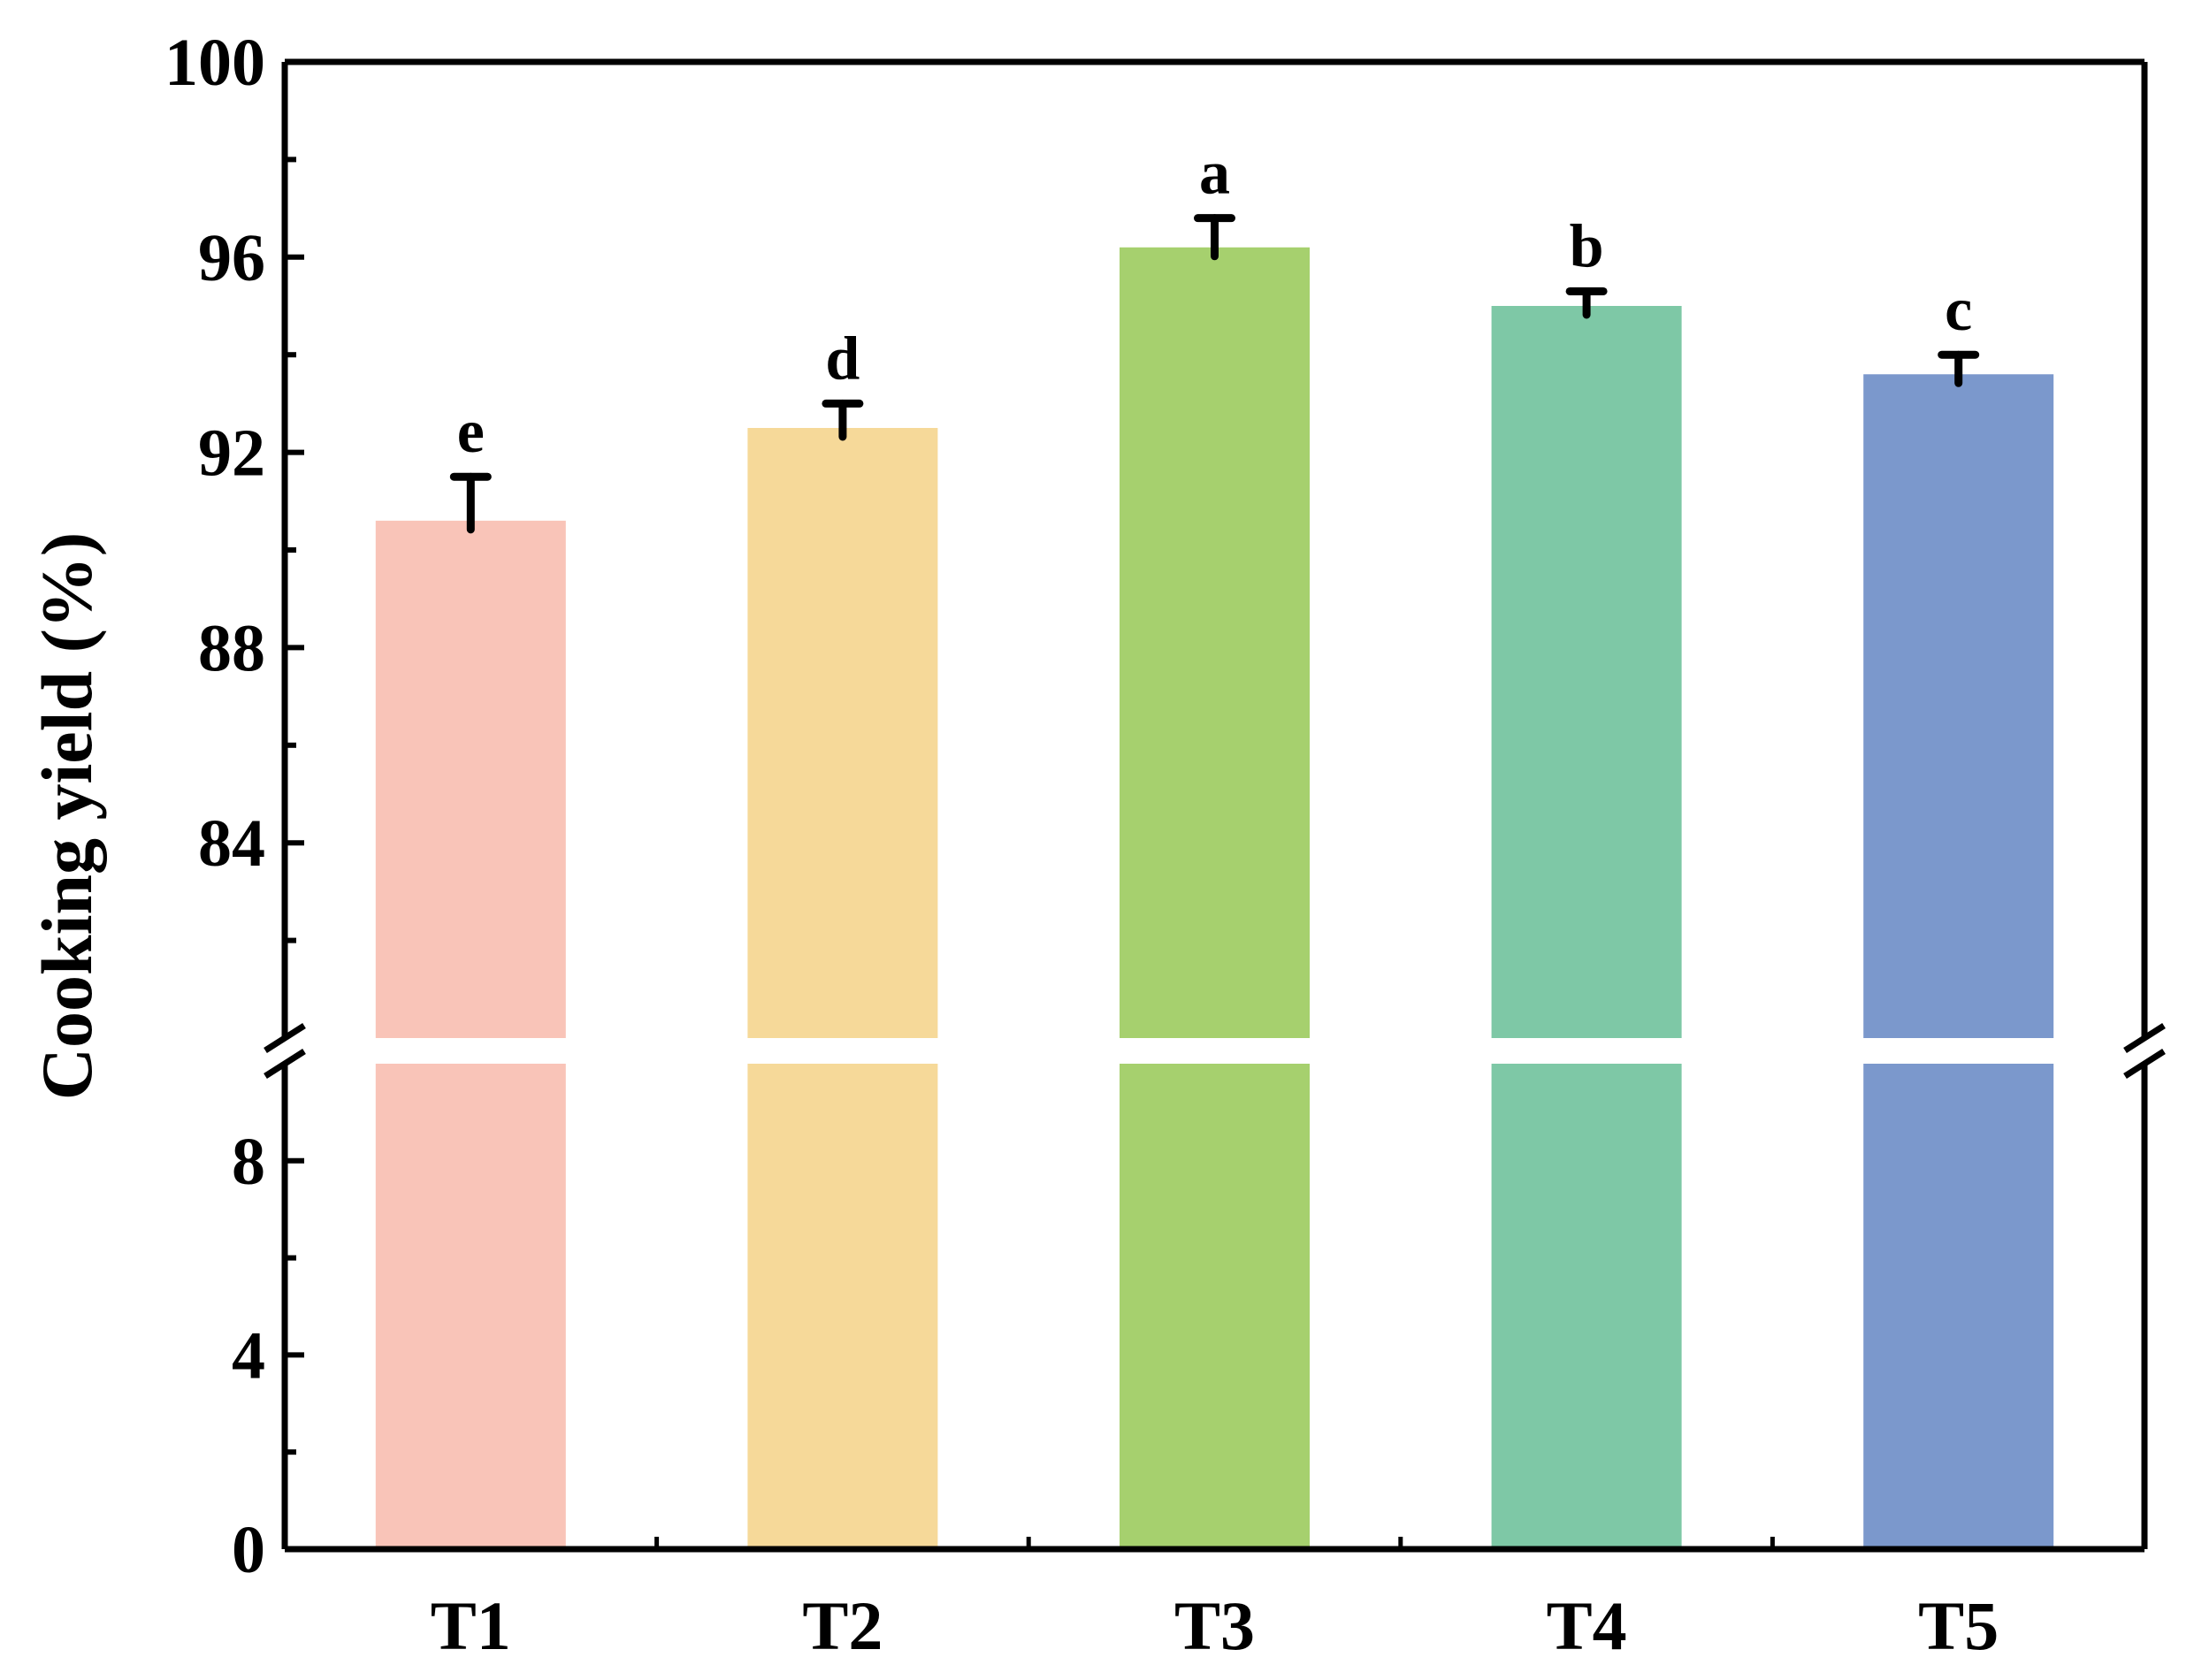 The height and width of the screenshot is (1680, 2194). What do you see at coordinates (842, 733) in the screenshot?
I see `bar-t2-upper` at bounding box center [842, 733].